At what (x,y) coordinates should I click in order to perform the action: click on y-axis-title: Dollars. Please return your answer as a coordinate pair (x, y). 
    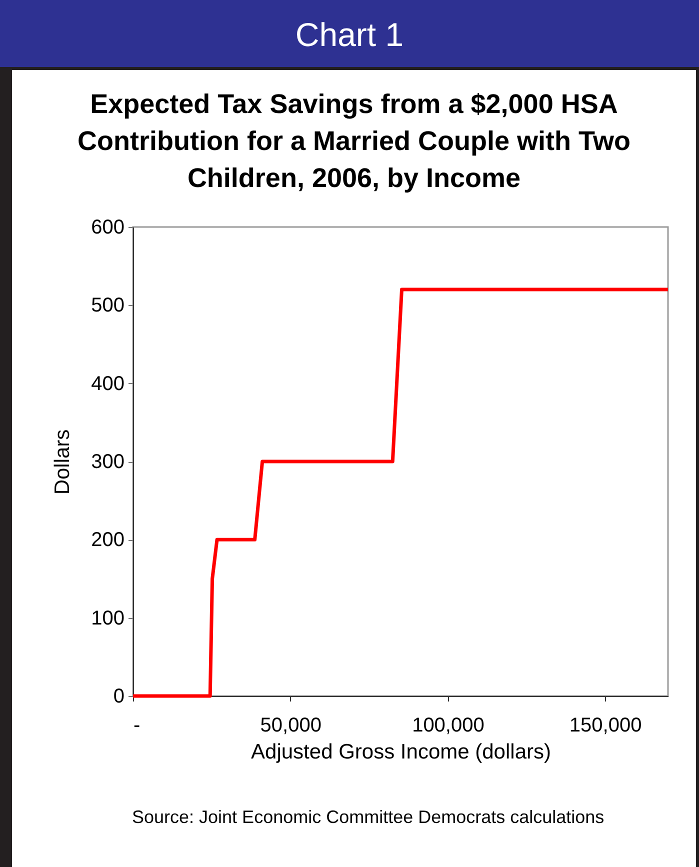
    Looking at the image, I should click on (62, 462).